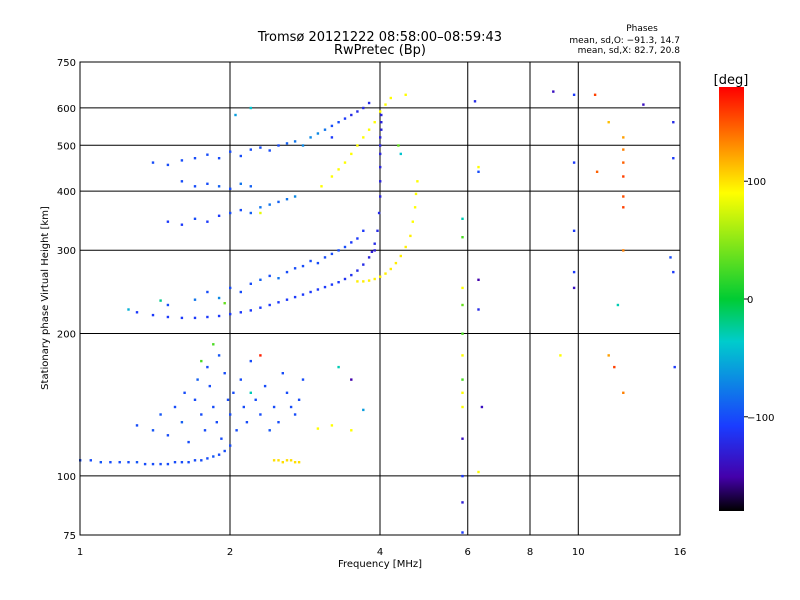 The image size is (800, 600). What do you see at coordinates (382, 552) in the screenshot?
I see `x-axis-ticks: 1 2 4 6 8 10 16` at bounding box center [382, 552].